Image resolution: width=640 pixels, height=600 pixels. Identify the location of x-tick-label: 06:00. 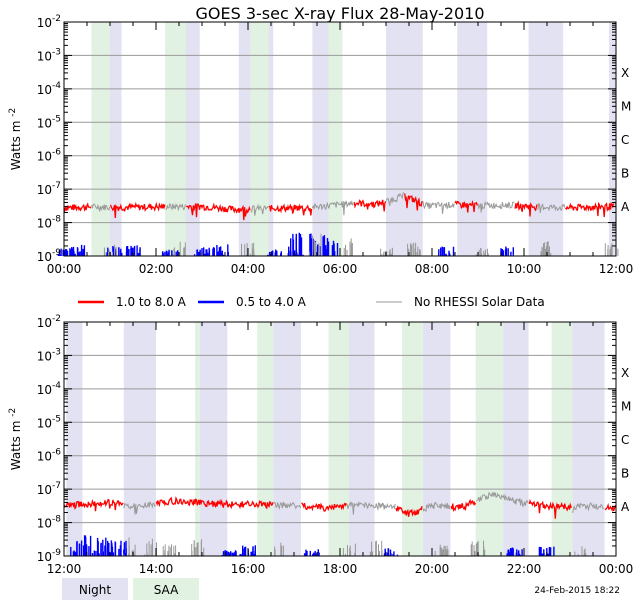
(340, 269).